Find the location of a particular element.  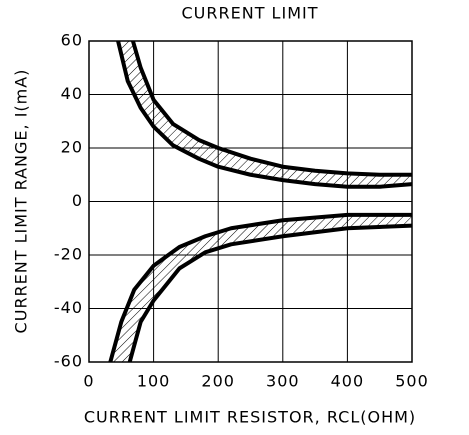

x-tick-label: 400 is located at coordinates (348, 381).